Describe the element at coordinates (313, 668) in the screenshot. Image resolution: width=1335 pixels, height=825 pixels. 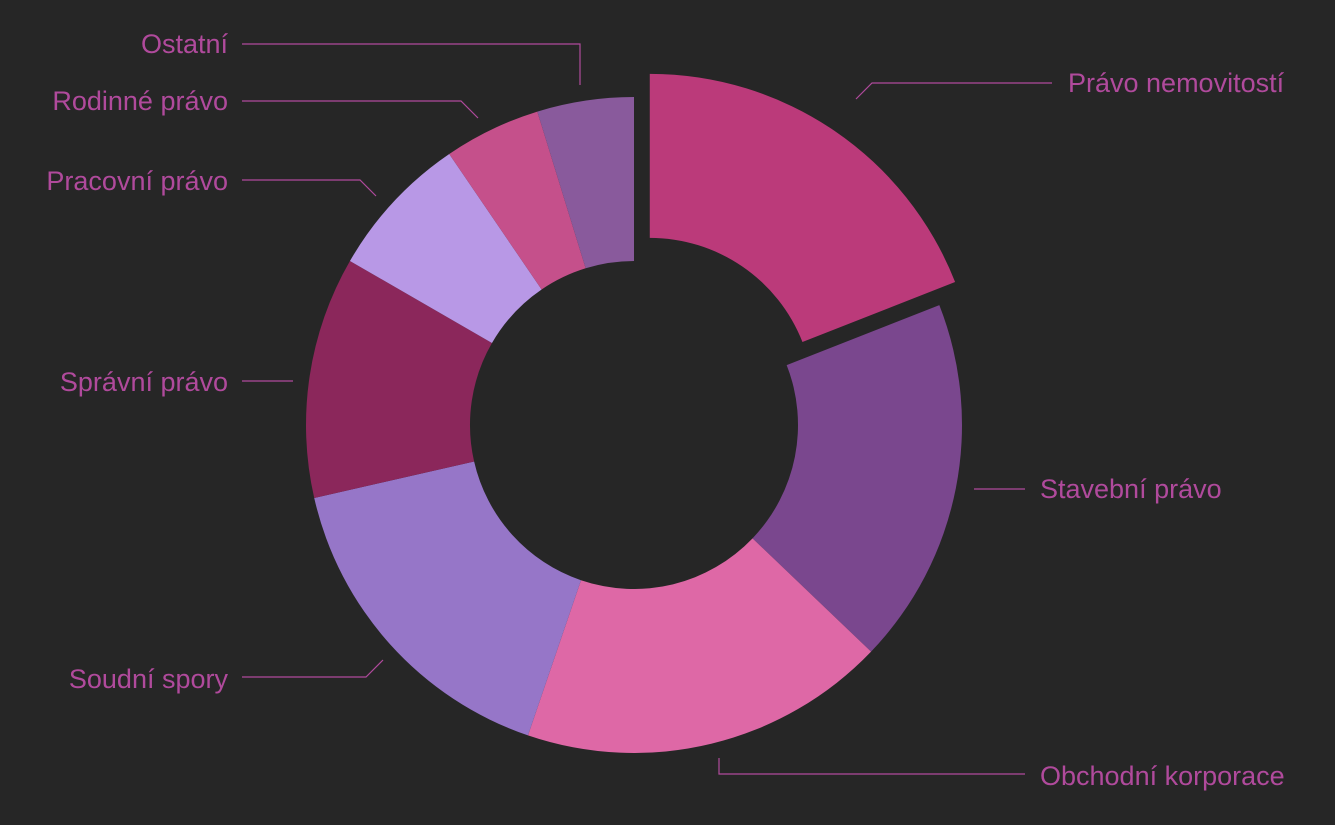
I see `leader-line-soudni-spory` at that location.